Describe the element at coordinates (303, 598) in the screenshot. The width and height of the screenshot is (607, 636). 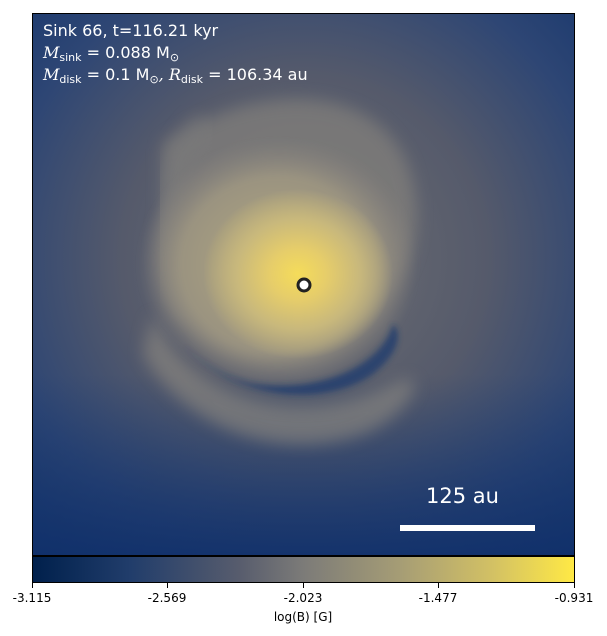
I see `colorbar-tick-label: -2.023` at that location.